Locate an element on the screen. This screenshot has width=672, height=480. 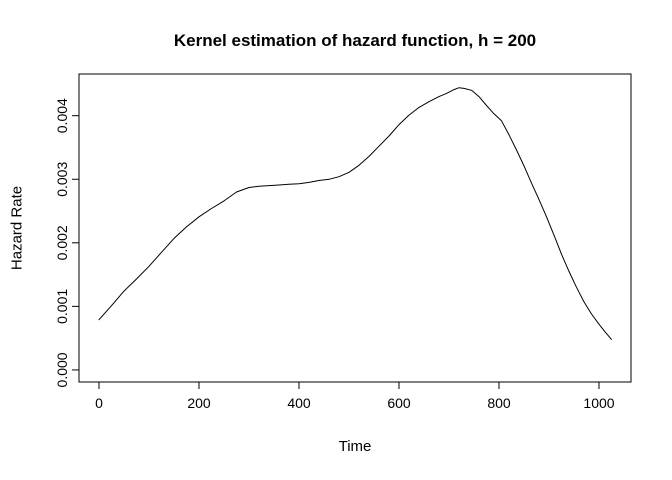
x-axis-tick-label: 0 is located at coordinates (99, 403).